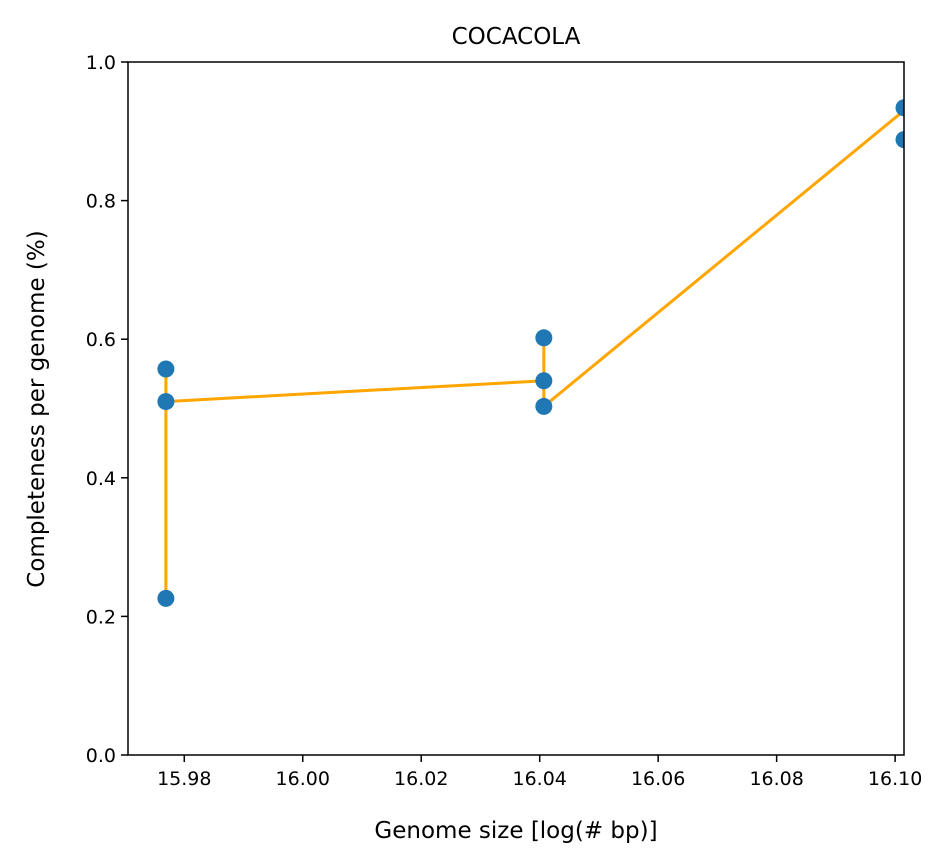 The height and width of the screenshot is (867, 952). Describe the element at coordinates (539, 779) in the screenshot. I see `x-tick-label: 16.04` at that location.